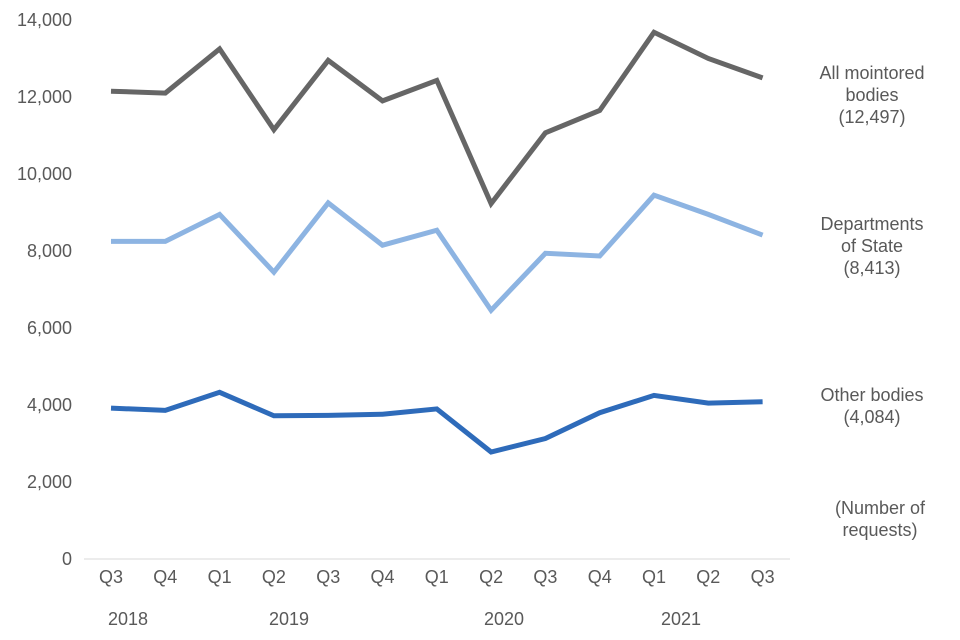 The height and width of the screenshot is (640, 960). I want to click on x-axis: Q3 Q4 Q1 Q2 Q3 Q4 Q1 Q2 Q3 Q4 Q1 Q2 Q3, so click(437, 577).